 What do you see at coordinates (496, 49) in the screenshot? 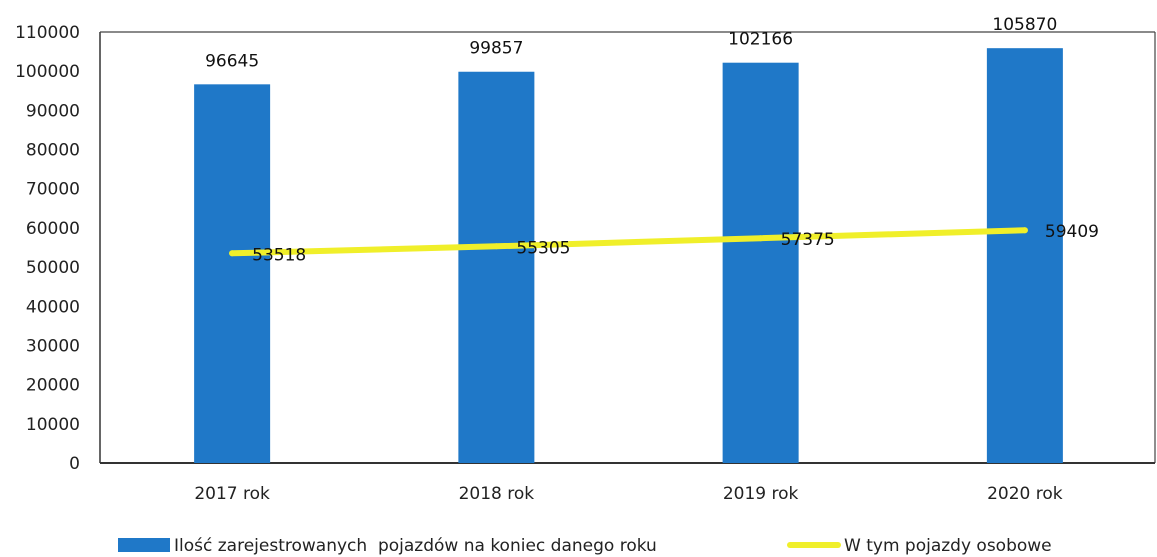
I see `bar-value-label: 99857` at bounding box center [496, 49].